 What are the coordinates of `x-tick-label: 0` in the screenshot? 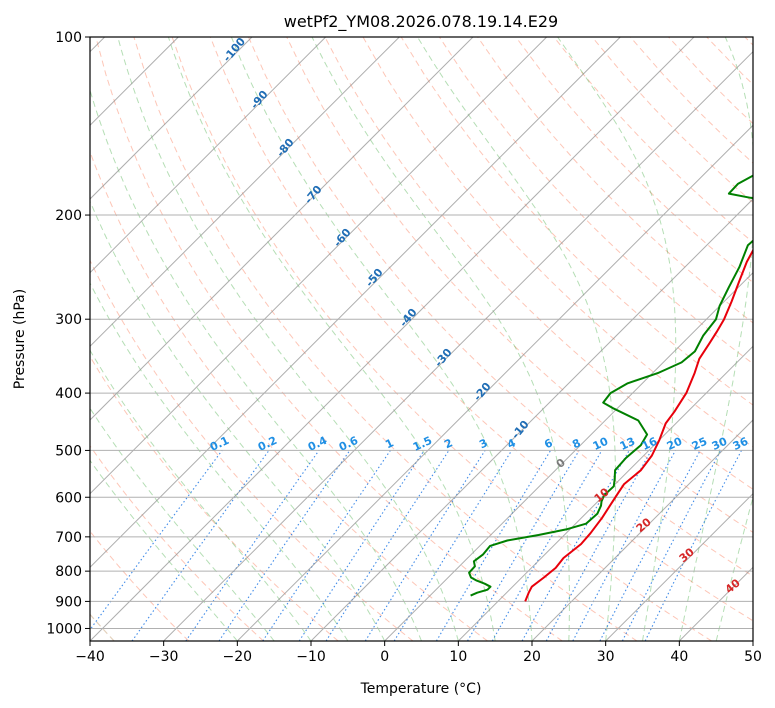 It's located at (384, 657).